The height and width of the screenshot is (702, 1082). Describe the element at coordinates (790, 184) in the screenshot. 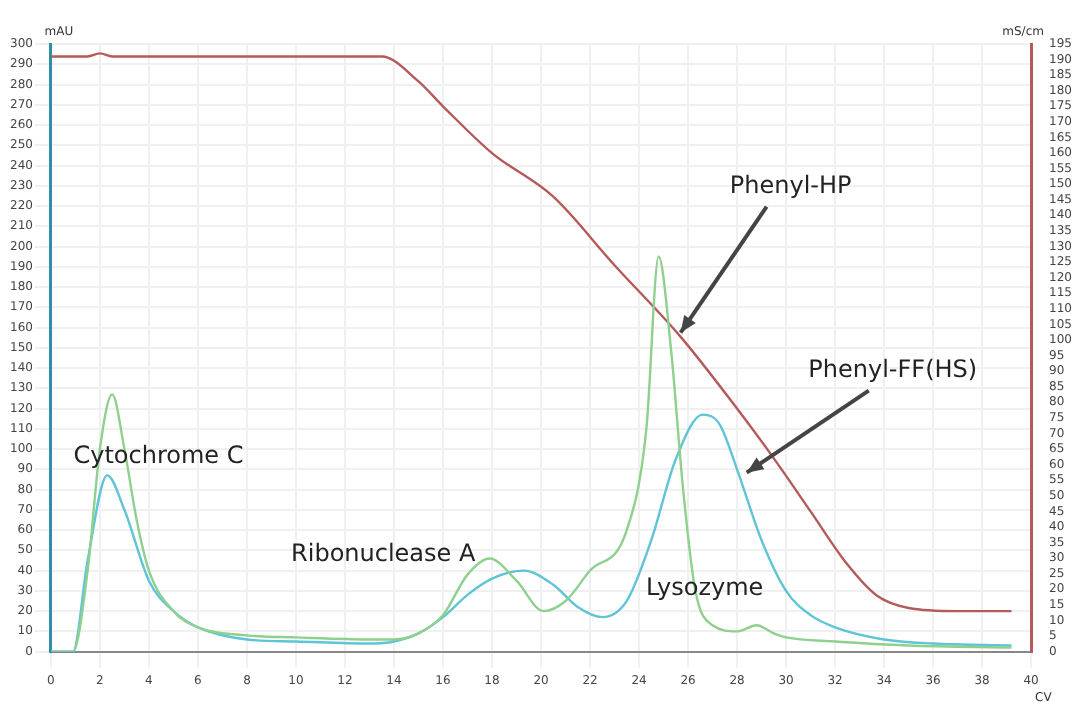

I see `text: Phenyl-HP` at that location.